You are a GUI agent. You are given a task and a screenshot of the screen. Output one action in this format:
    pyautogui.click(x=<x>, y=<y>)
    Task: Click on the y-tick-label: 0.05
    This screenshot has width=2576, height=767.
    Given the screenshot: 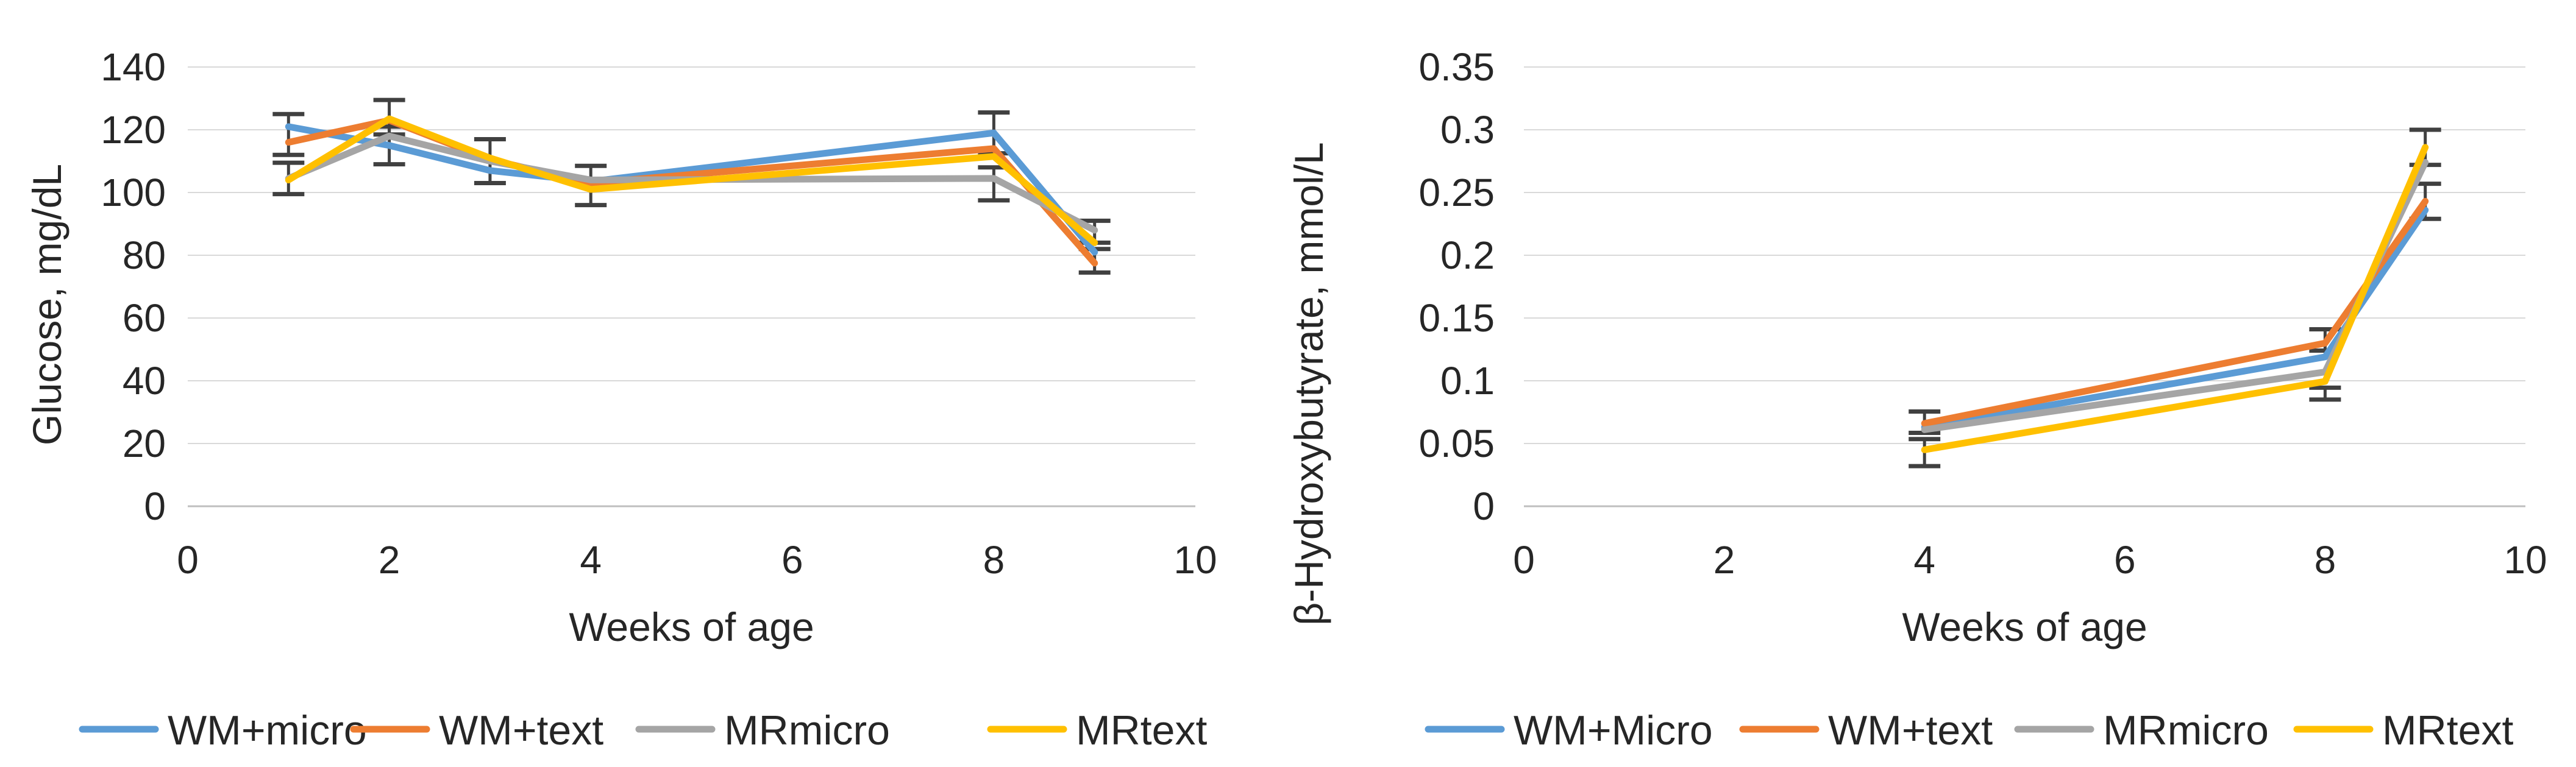 What is the action you would take?
    pyautogui.click(x=1456, y=443)
    